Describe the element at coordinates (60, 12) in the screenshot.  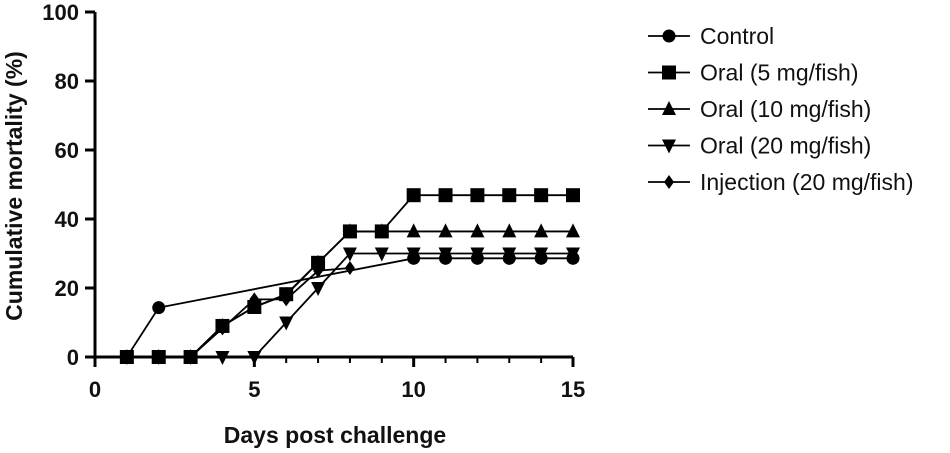
I see `y-tick-label: 100` at that location.